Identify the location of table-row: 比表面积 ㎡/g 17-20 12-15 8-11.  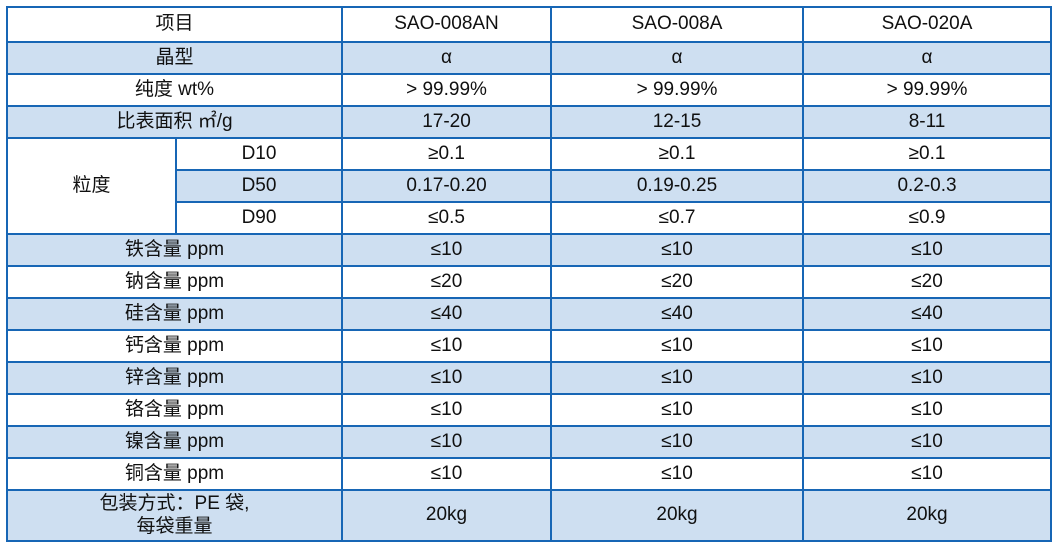
(529, 122).